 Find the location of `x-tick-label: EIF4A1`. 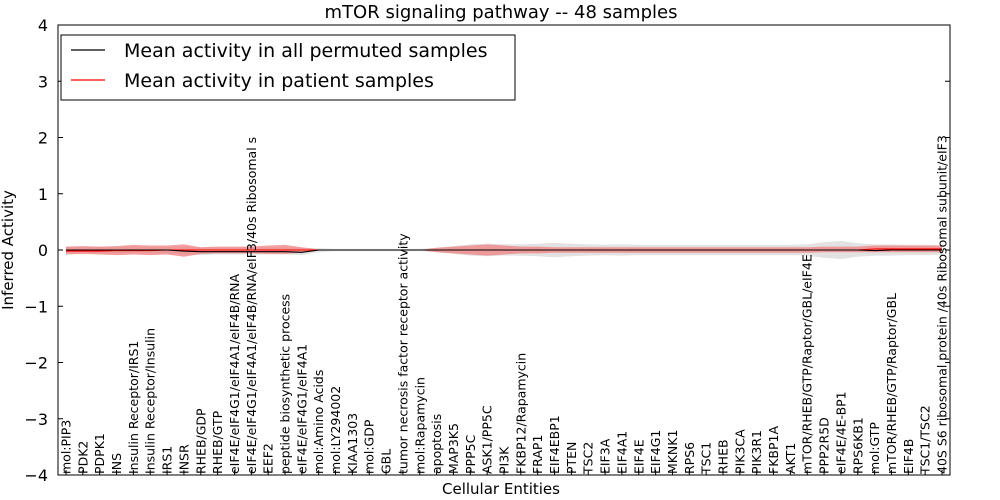

x-tick-label: EIF4A1 is located at coordinates (621, 452).